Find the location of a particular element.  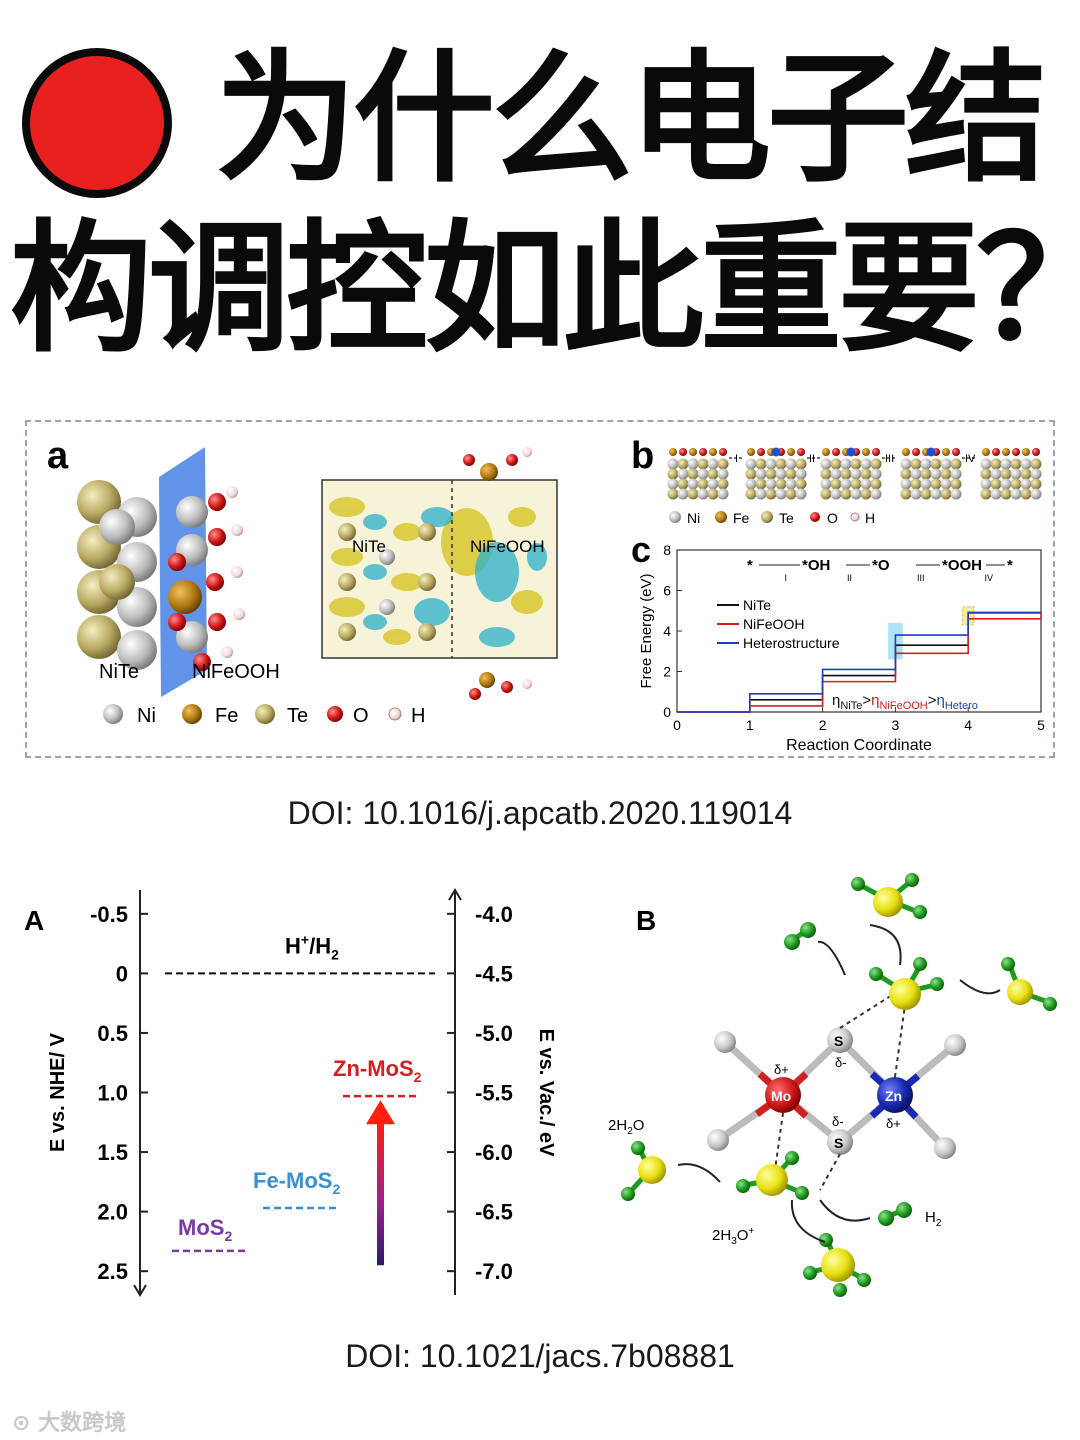

h2-label: H2 is located at coordinates (933, 1219).